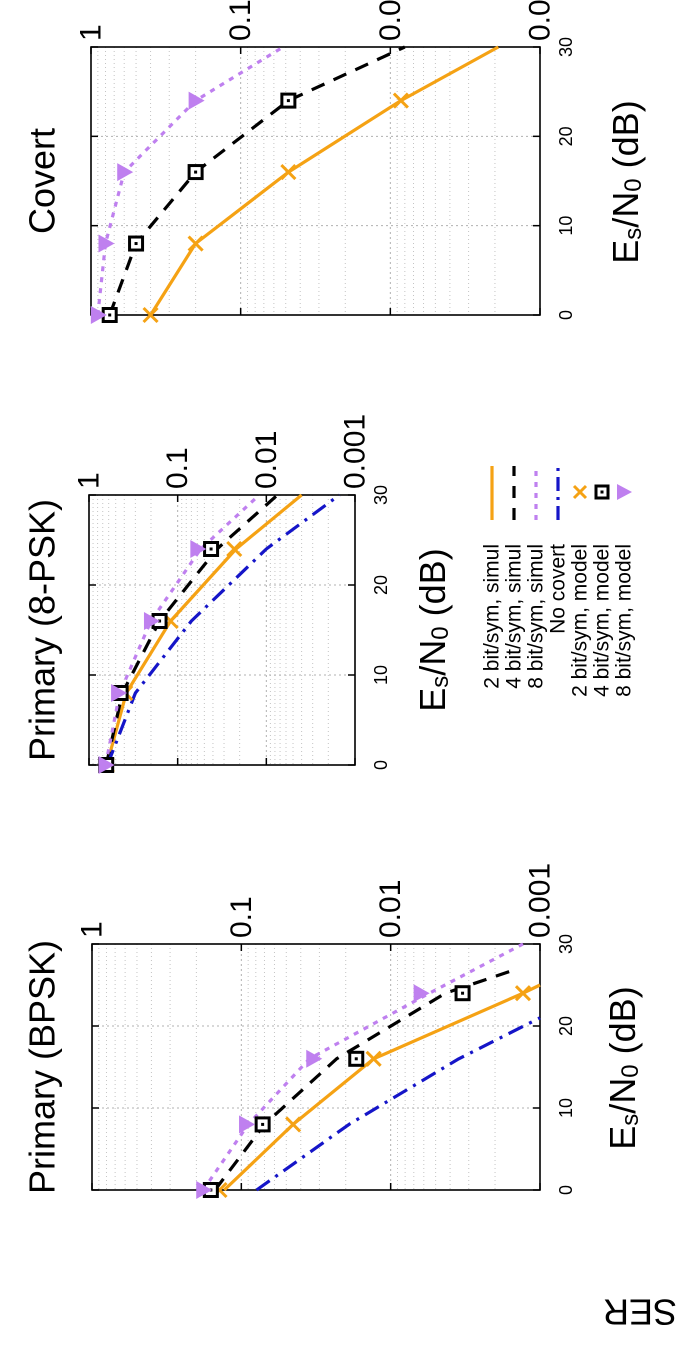 This screenshot has width=676, height=1350. Describe the element at coordinates (602, 620) in the screenshot. I see `legend-label: 4 bit/sym, model` at that location.